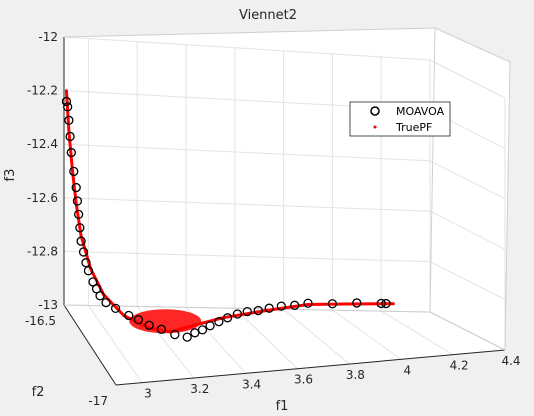  What do you see at coordinates (148, 394) in the screenshot?
I see `x-tick-label-0: 3` at bounding box center [148, 394].